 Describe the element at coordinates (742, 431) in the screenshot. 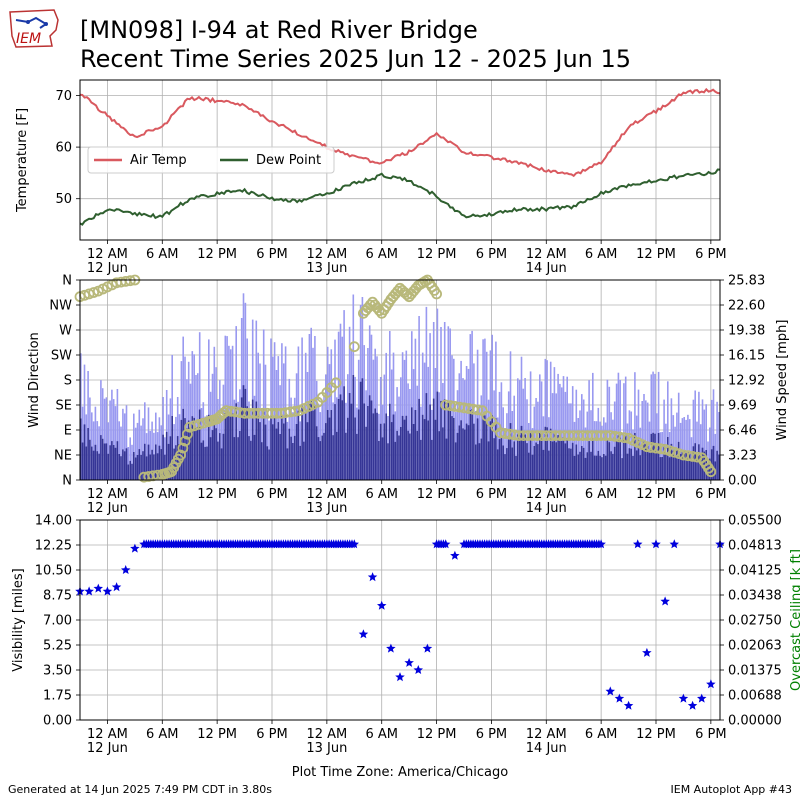

I see `y2-tick-label: 6.46` at that location.